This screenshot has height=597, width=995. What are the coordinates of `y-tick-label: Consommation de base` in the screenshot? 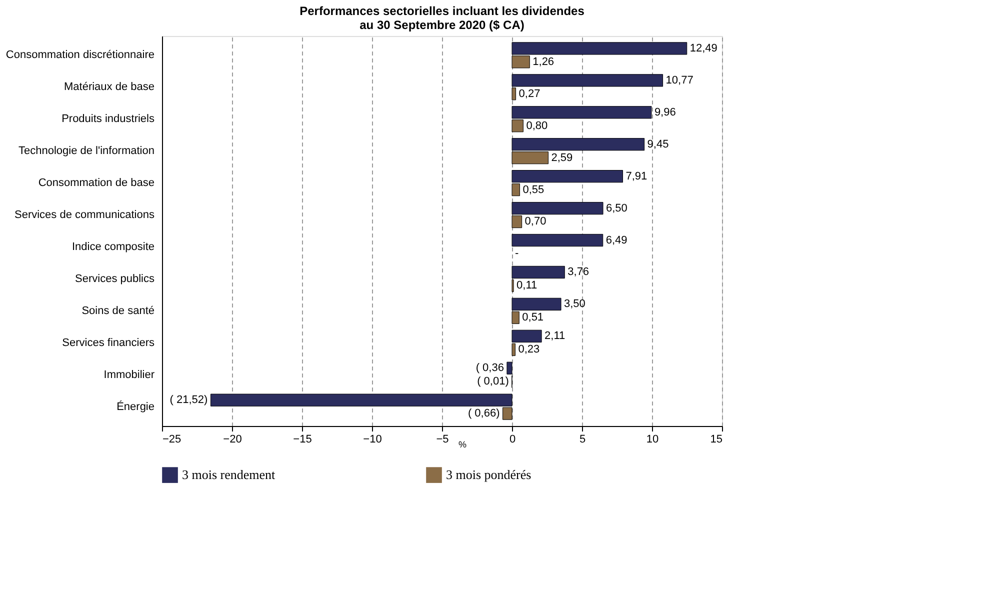 It's located at (96, 183).